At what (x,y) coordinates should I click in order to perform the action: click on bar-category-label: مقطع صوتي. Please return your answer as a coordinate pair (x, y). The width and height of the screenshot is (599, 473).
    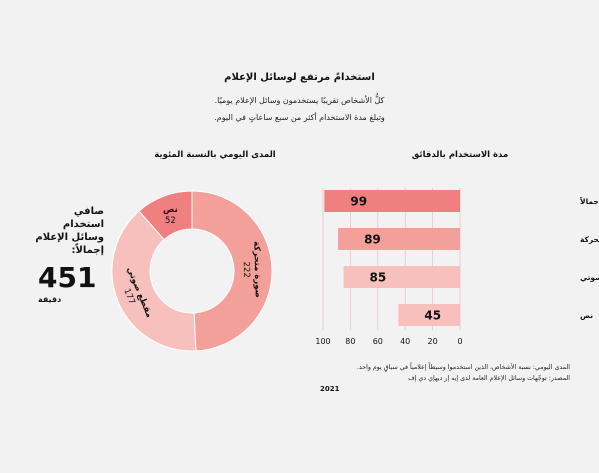
    Looking at the image, I should click on (589, 277).